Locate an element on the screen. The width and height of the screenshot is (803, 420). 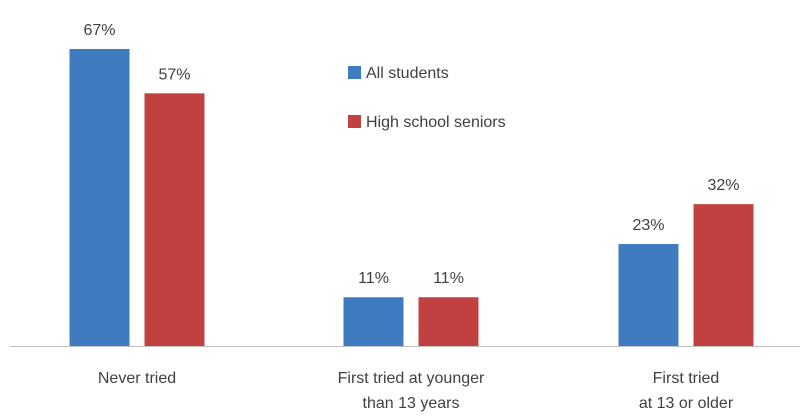
legend-label: All students is located at coordinates (407, 73).